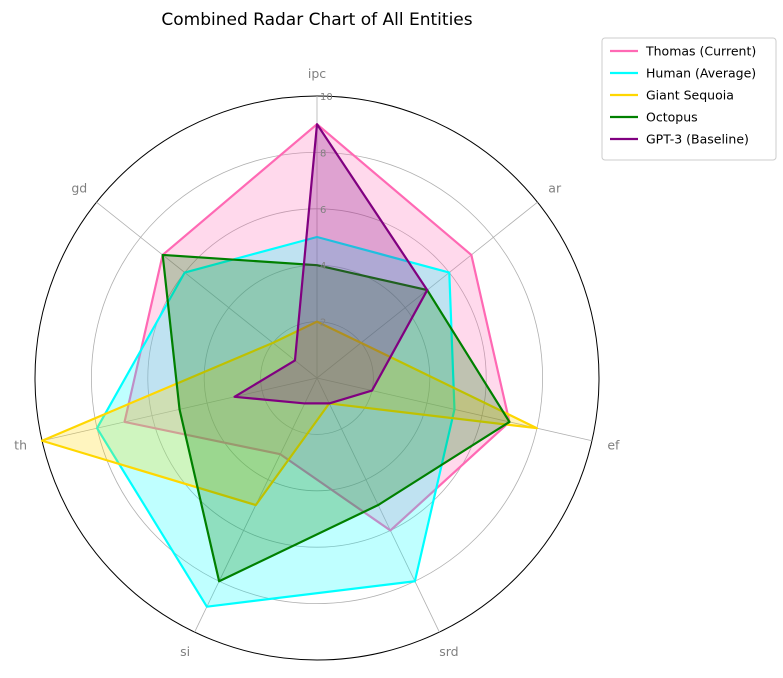  Describe the element at coordinates (555, 188) in the screenshot. I see `axis-label-ar: ar` at that location.